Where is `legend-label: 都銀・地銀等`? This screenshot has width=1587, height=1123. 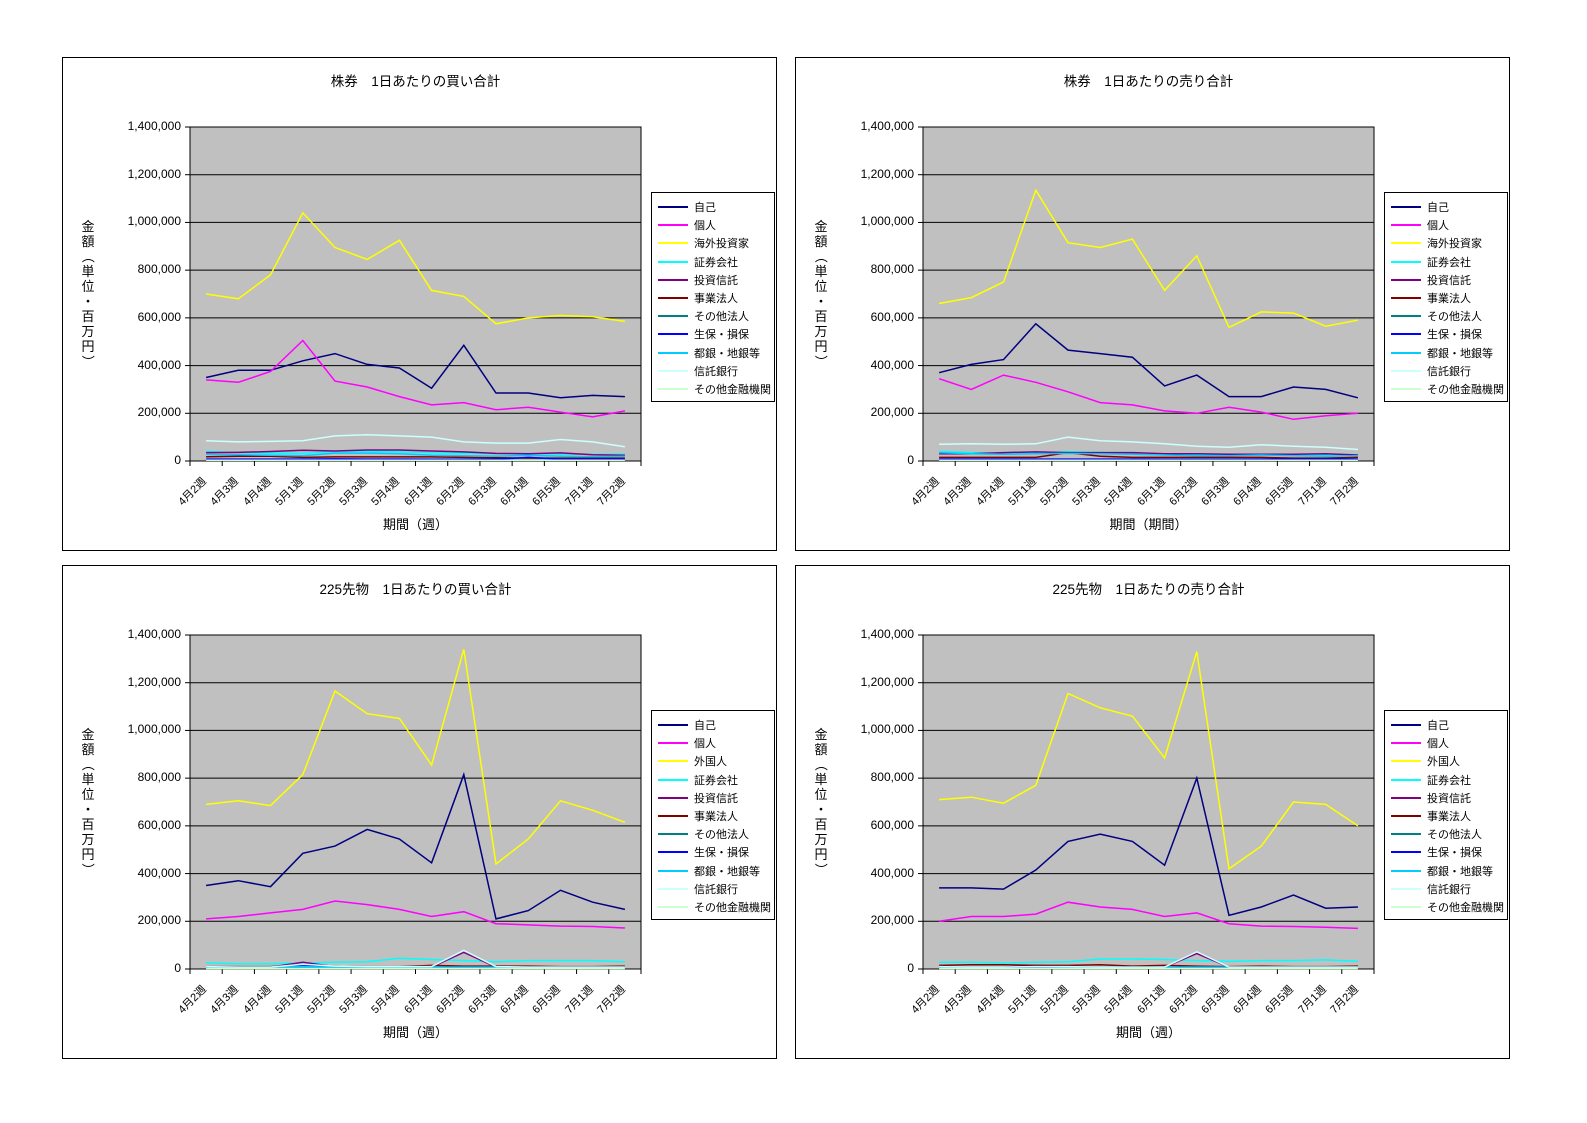
legend-label: 都銀・地銀等 is located at coordinates (1460, 871).